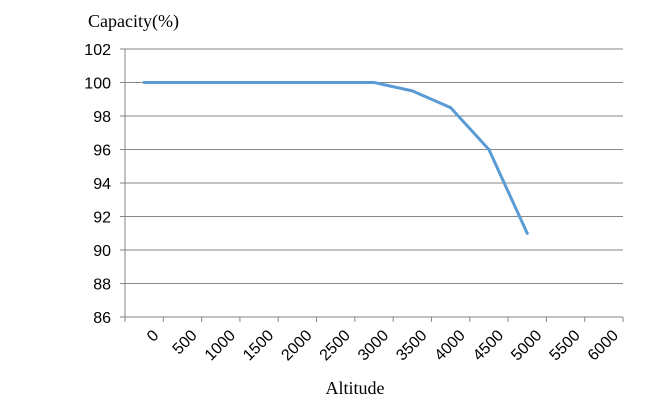 This screenshot has width=658, height=410. What do you see at coordinates (153, 336) in the screenshot?
I see `x-tick-label-0: 0` at bounding box center [153, 336].